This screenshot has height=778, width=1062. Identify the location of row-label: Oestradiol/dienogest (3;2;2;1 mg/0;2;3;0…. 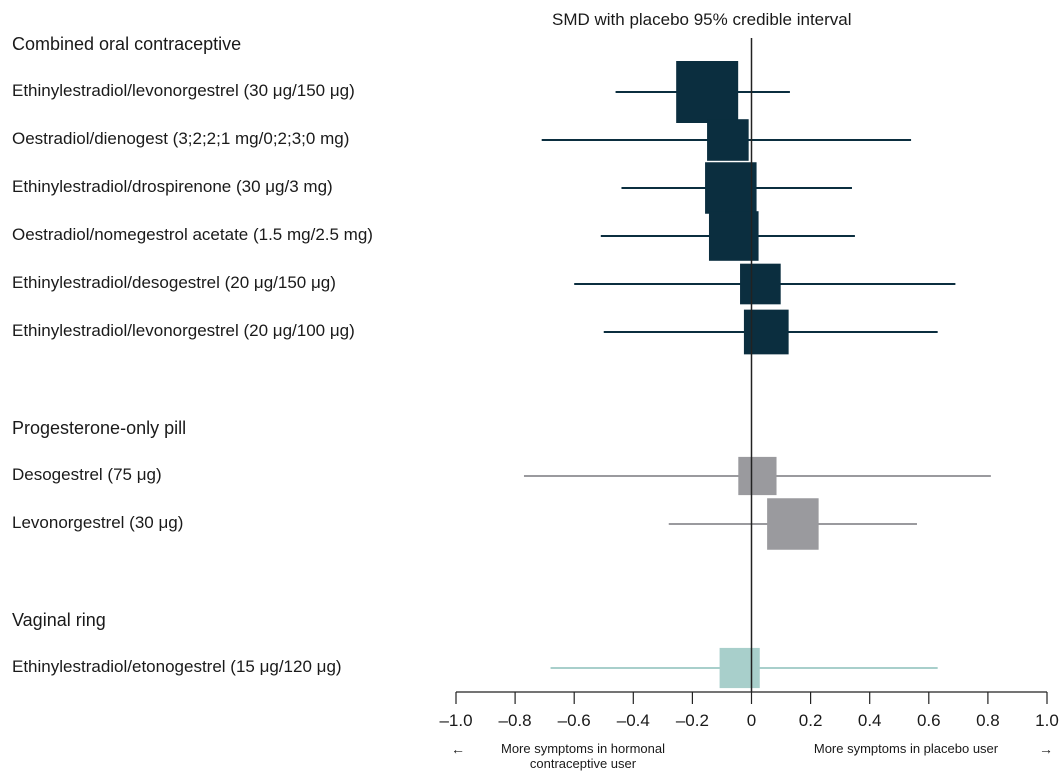
(181, 138).